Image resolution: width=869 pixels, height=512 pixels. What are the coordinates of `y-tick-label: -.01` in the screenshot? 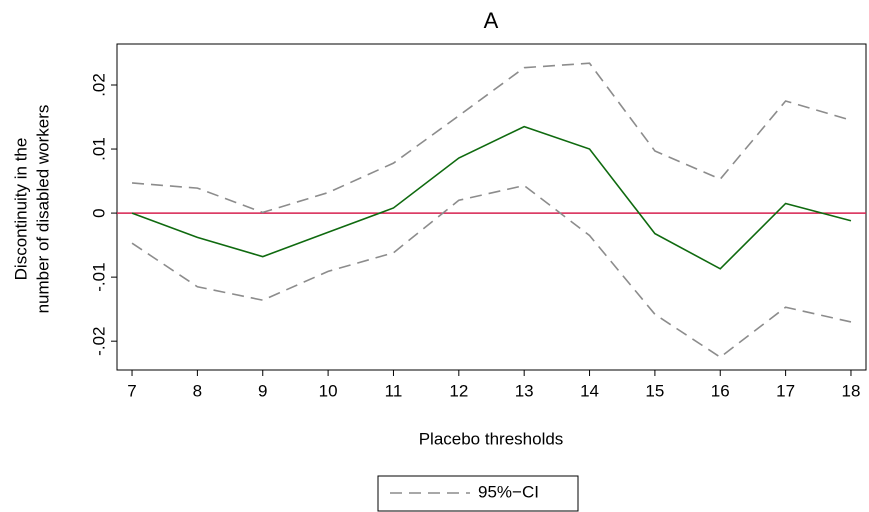 It's located at (98, 276).